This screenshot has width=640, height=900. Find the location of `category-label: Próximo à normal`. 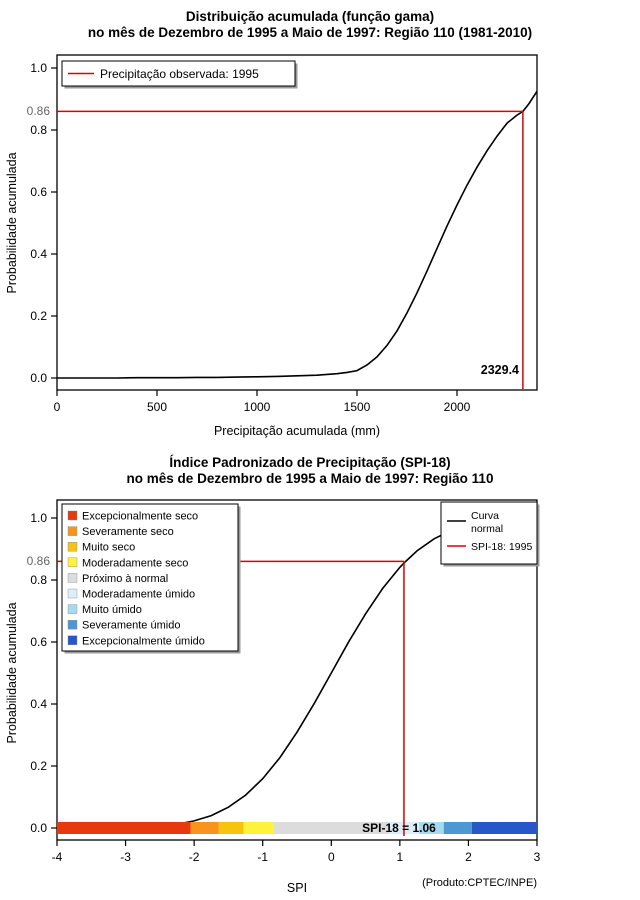

category-label: Próximo à normal is located at coordinates (125, 579).